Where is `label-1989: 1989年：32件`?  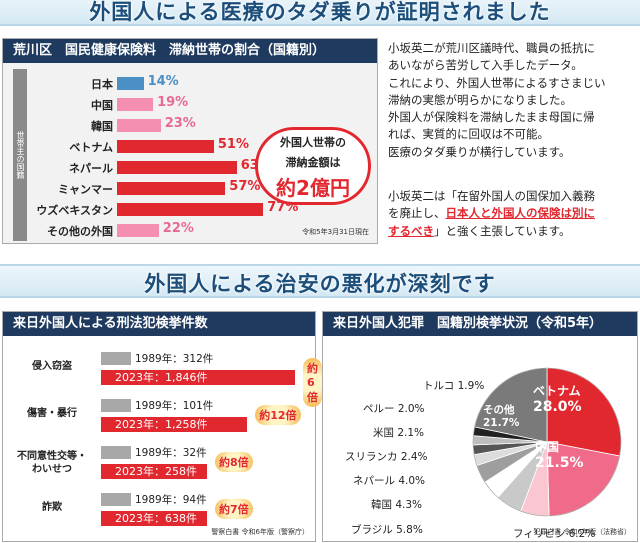
label-1989: 1989年：32件 is located at coordinates (171, 453).